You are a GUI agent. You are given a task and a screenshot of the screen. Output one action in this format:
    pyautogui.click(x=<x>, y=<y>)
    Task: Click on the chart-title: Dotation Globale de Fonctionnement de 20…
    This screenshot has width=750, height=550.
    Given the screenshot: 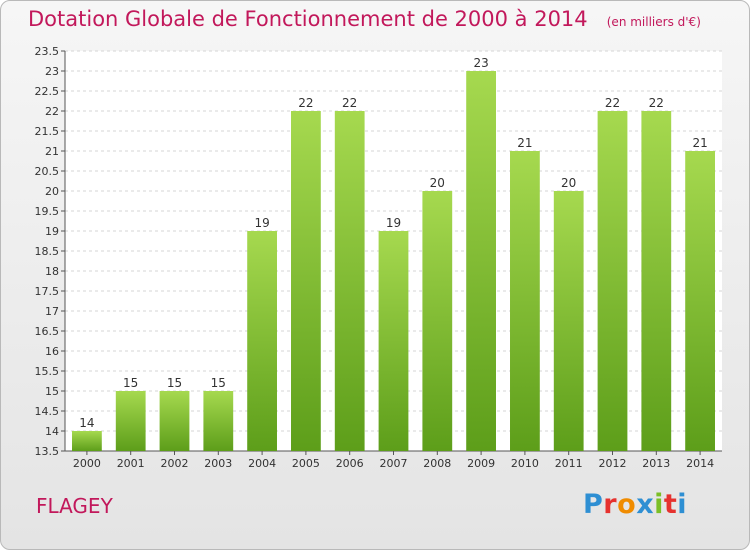 What is the action you would take?
    pyautogui.click(x=308, y=19)
    